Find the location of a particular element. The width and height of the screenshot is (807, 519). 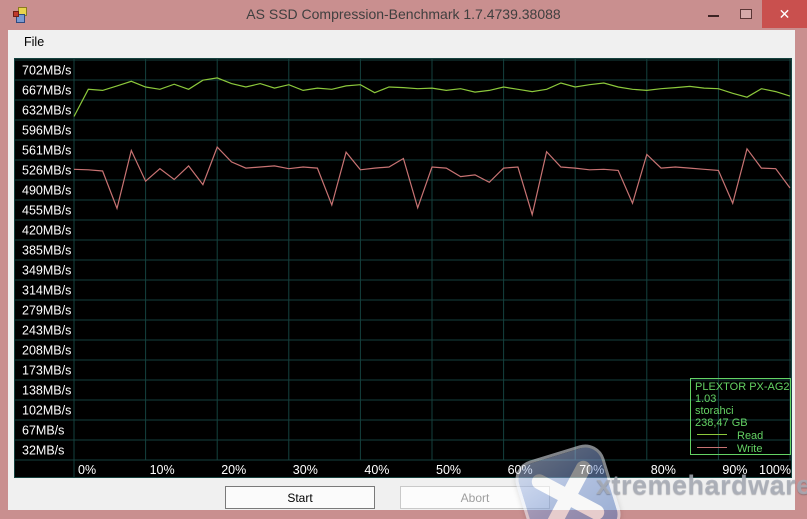

legend-driver: storahci is located at coordinates (714, 411).